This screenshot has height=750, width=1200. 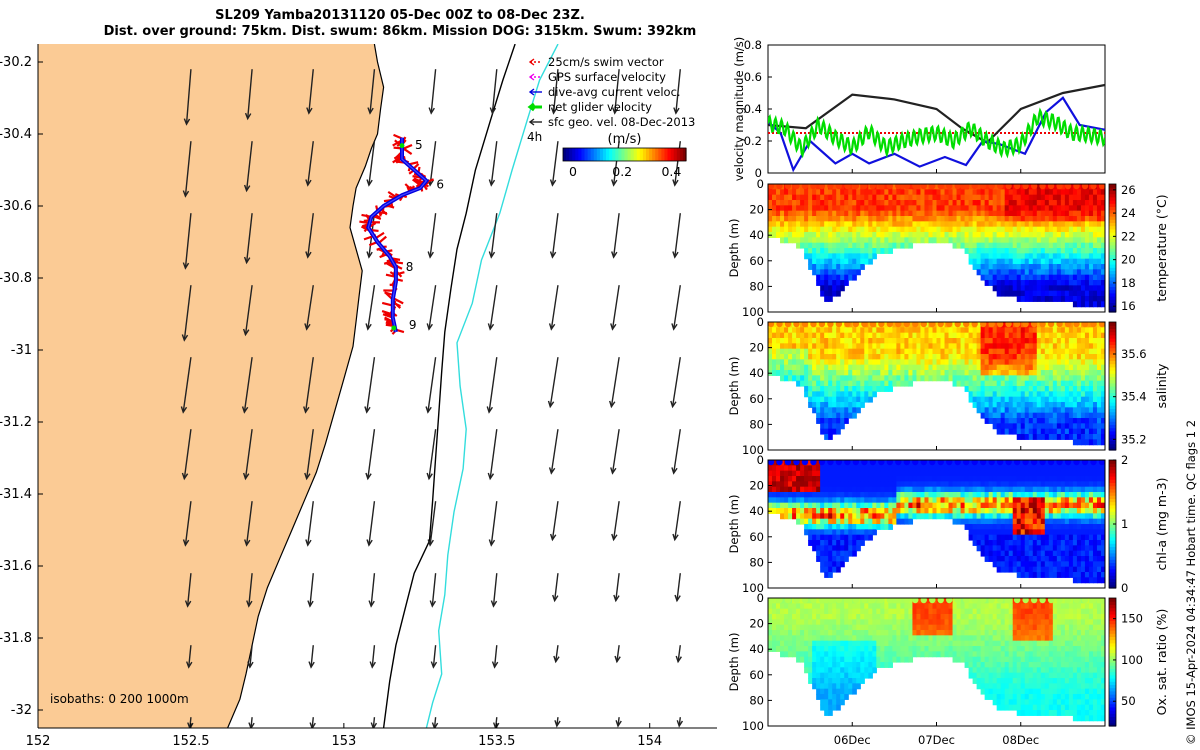 What do you see at coordinates (756, 235) in the screenshot?
I see `depth-tick-label: 40` at bounding box center [756, 235].